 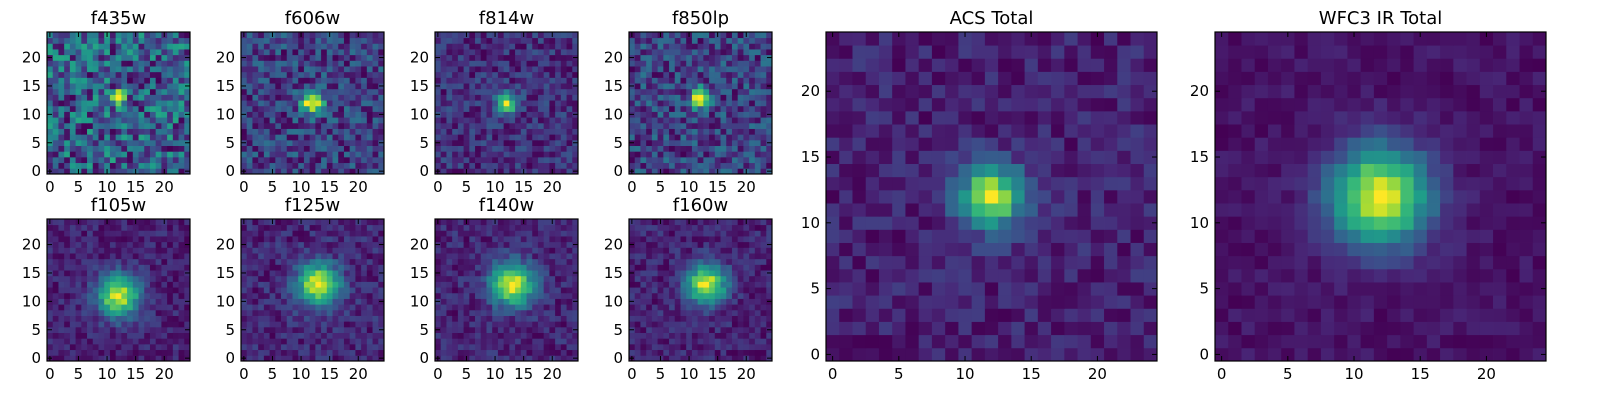 I want to click on y-tick-label: 5, so click(x=618, y=143).